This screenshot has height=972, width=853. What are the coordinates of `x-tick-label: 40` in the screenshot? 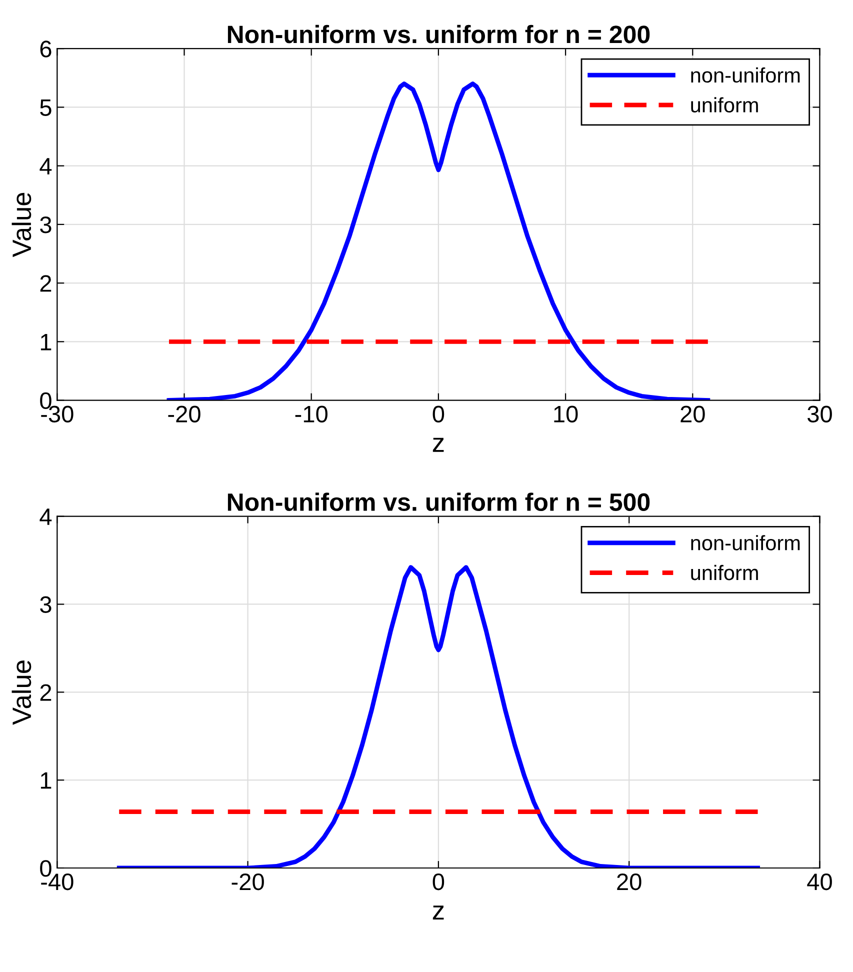 It's located at (819, 881).